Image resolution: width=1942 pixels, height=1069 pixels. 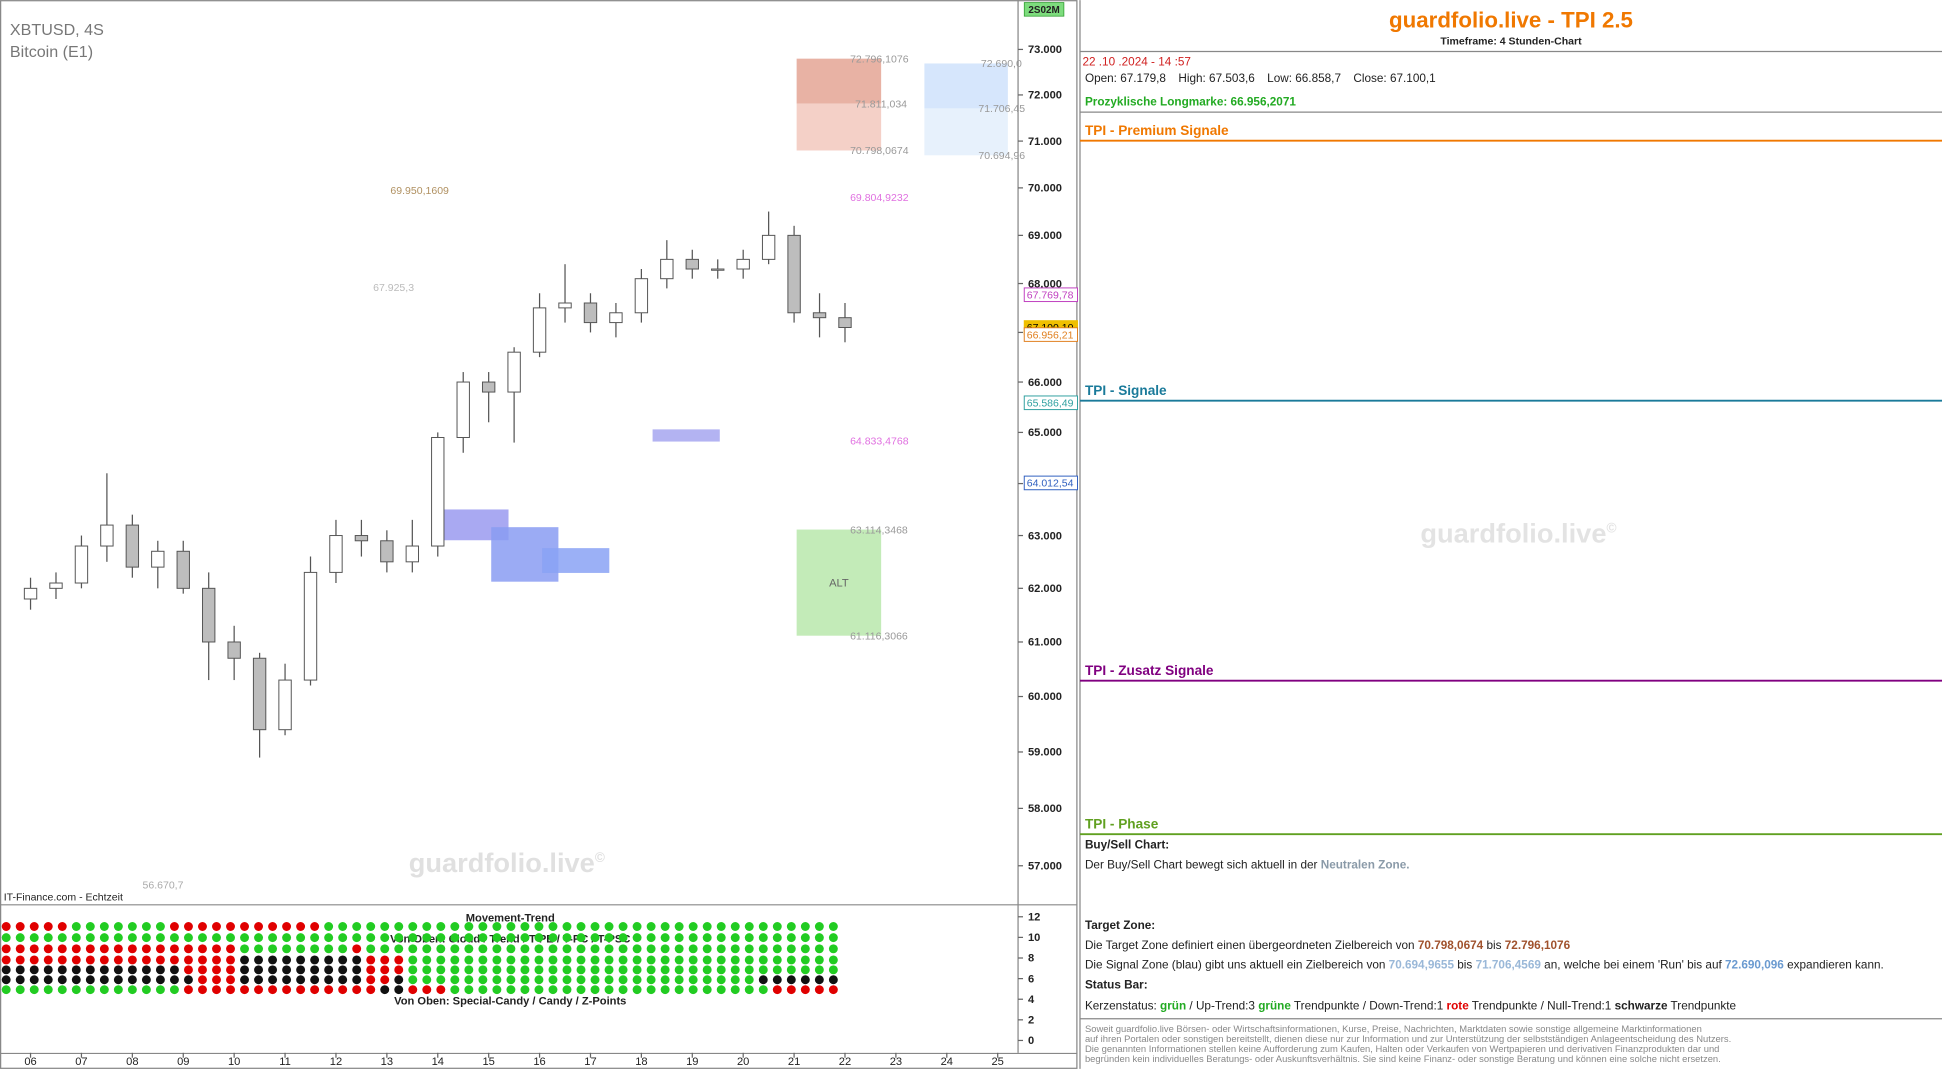 What do you see at coordinates (1050, 484) in the screenshot?
I see `price-label: 64.012,54` at bounding box center [1050, 484].